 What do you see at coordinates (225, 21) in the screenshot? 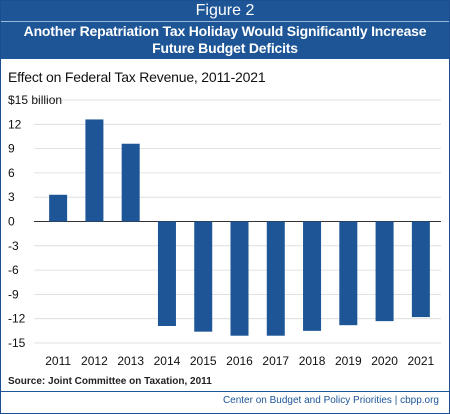
I see `header-divider` at bounding box center [225, 21].